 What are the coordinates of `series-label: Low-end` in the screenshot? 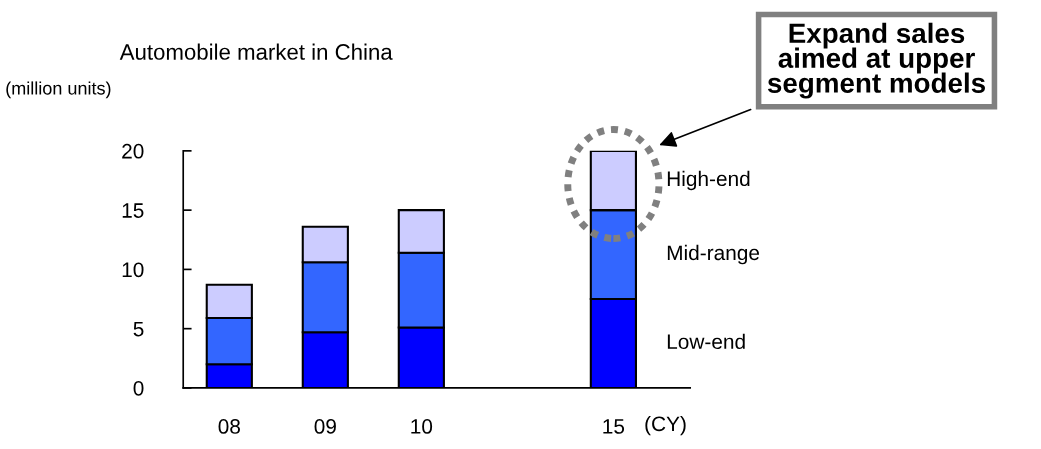 It's located at (706, 341).